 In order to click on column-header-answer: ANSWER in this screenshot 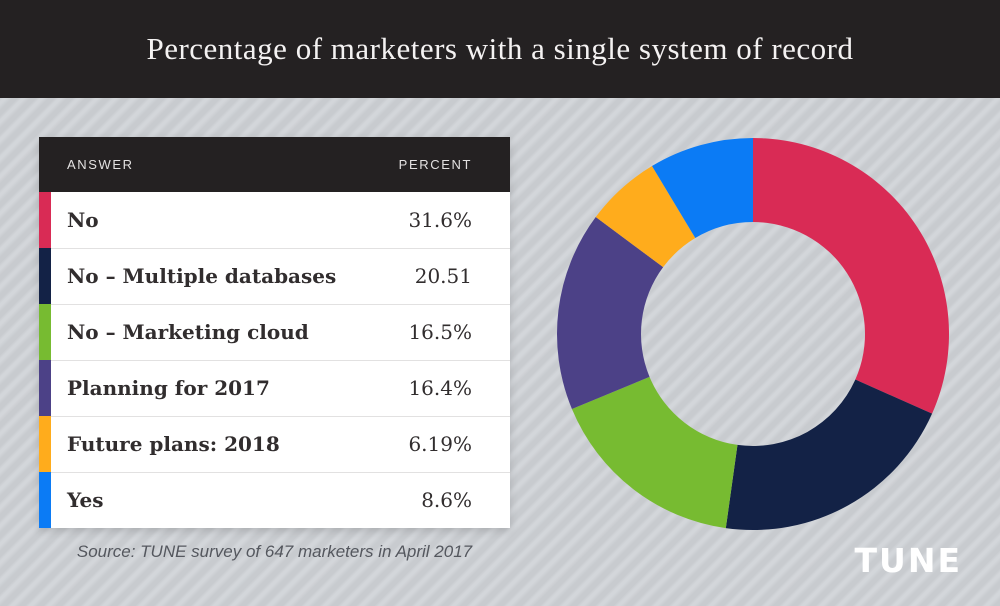, I will do `click(100, 164)`.